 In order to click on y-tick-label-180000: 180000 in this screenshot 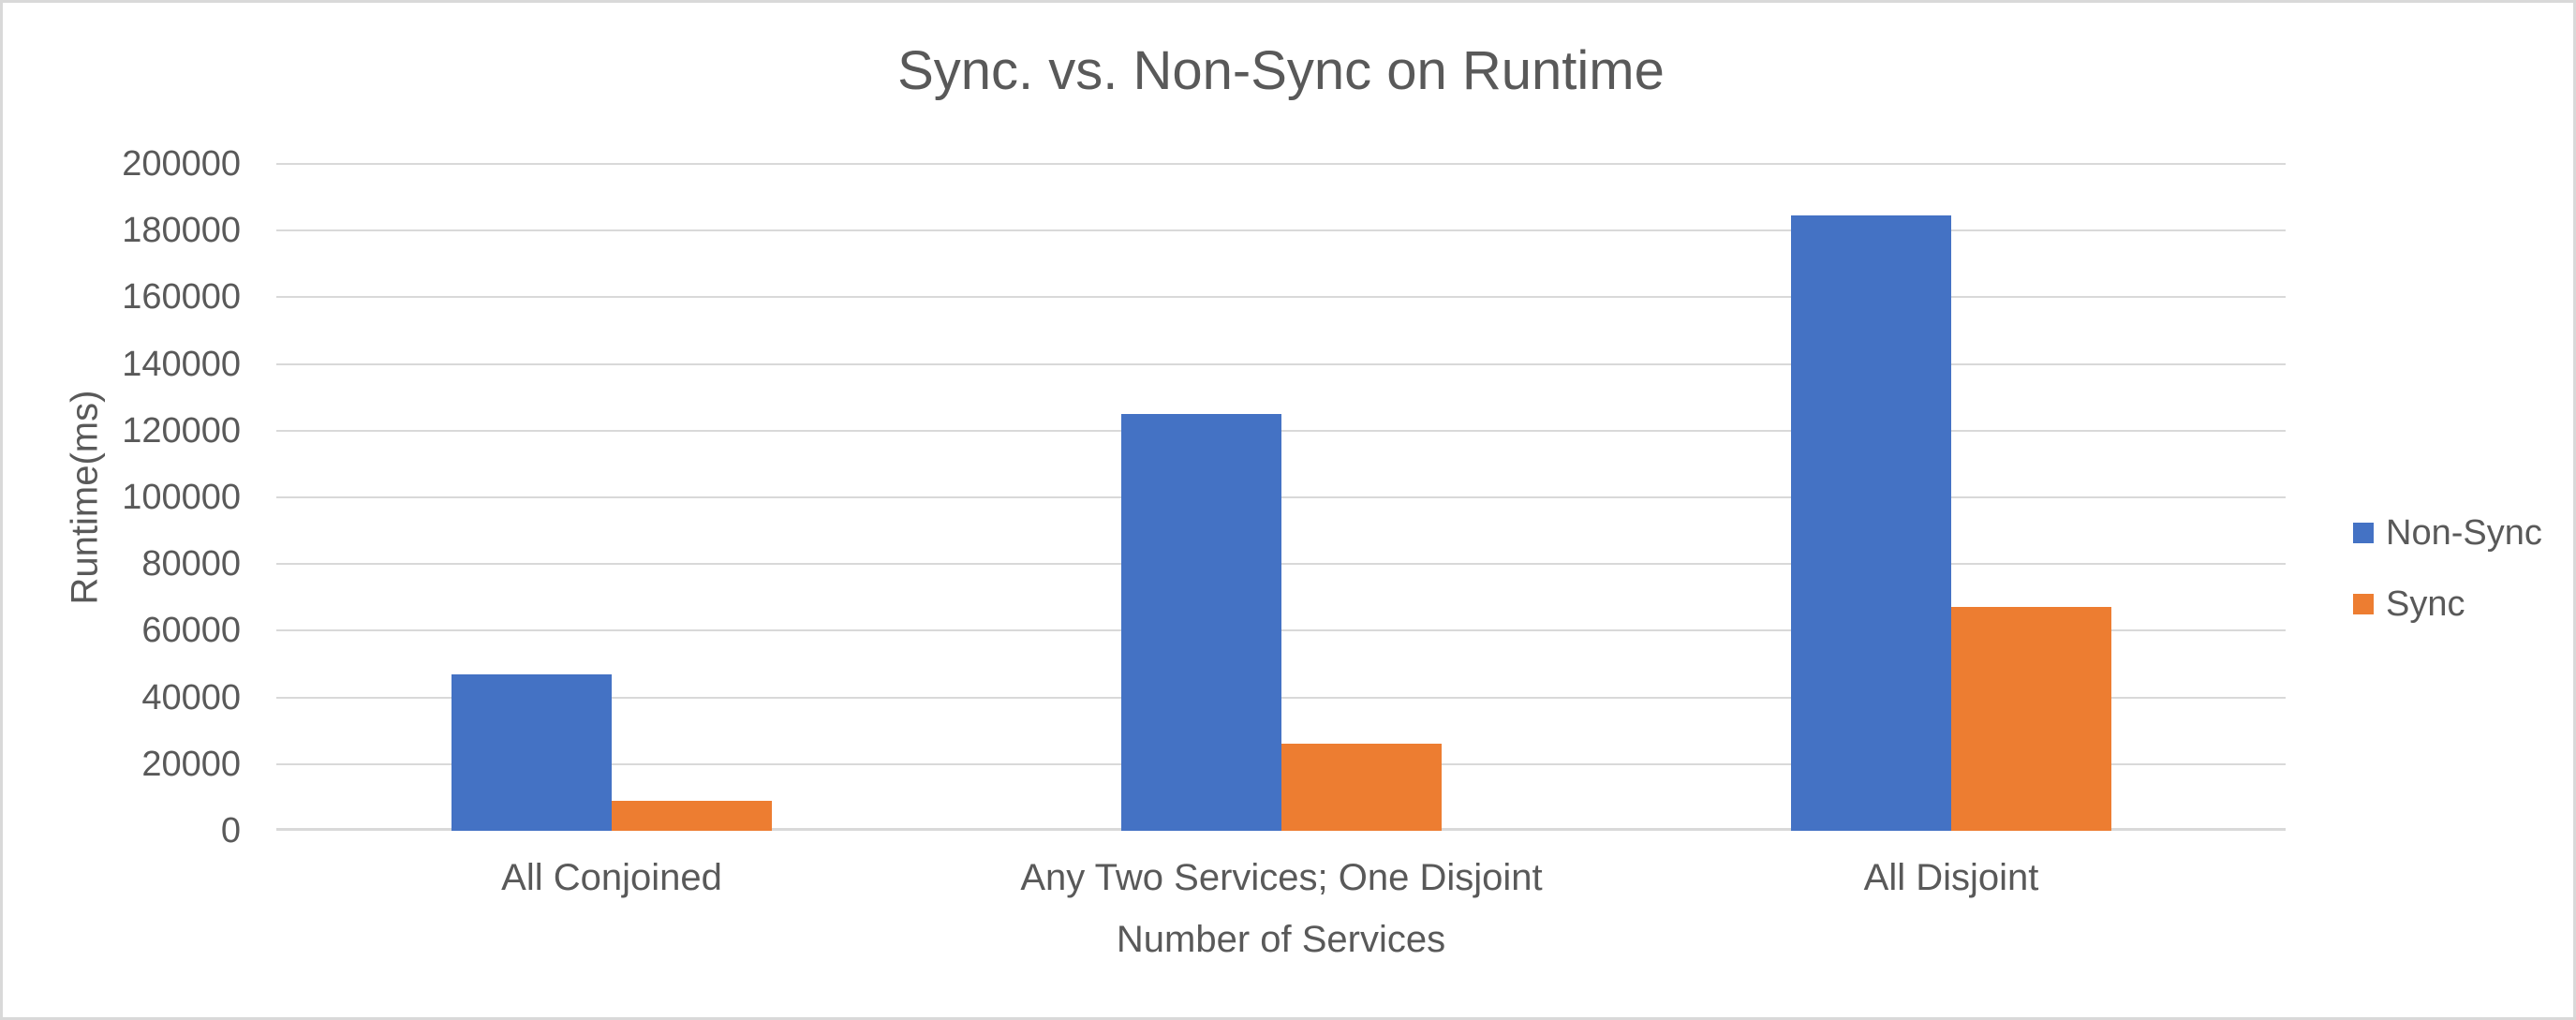, I will do `click(181, 230)`.